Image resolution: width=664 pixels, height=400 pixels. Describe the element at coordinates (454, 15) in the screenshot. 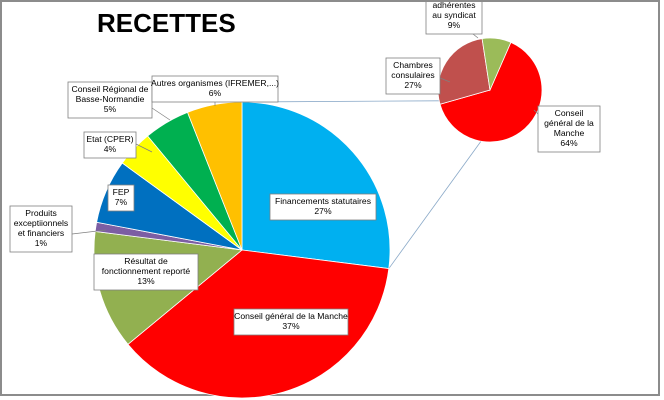

I see `sub-label-text: au syndicat` at that location.